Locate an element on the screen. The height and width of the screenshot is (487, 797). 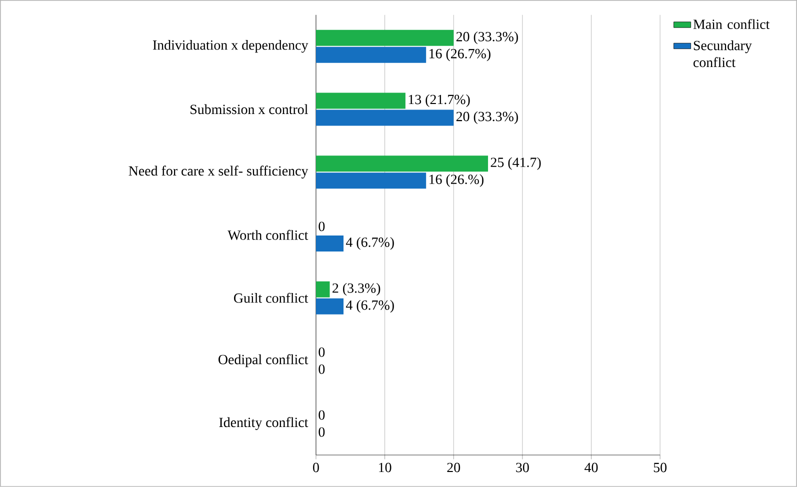
data-label: 13 (21.7%) is located at coordinates (439, 101).